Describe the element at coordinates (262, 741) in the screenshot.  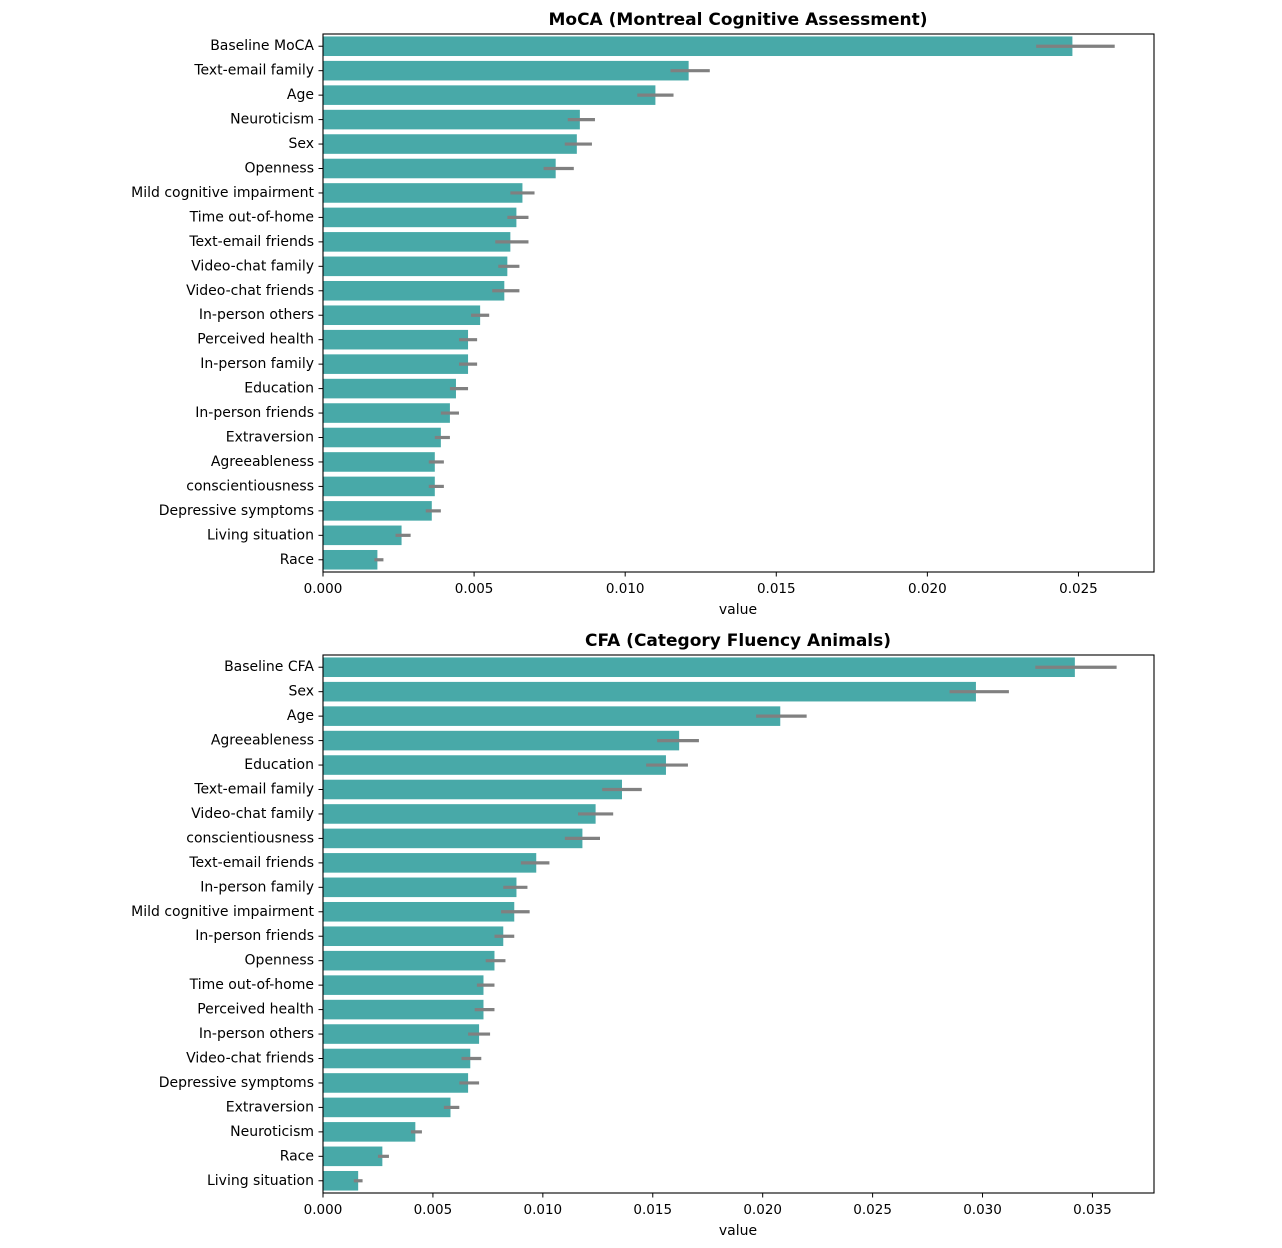
I see `cfa-y-tick-label: Agreeableness` at that location.